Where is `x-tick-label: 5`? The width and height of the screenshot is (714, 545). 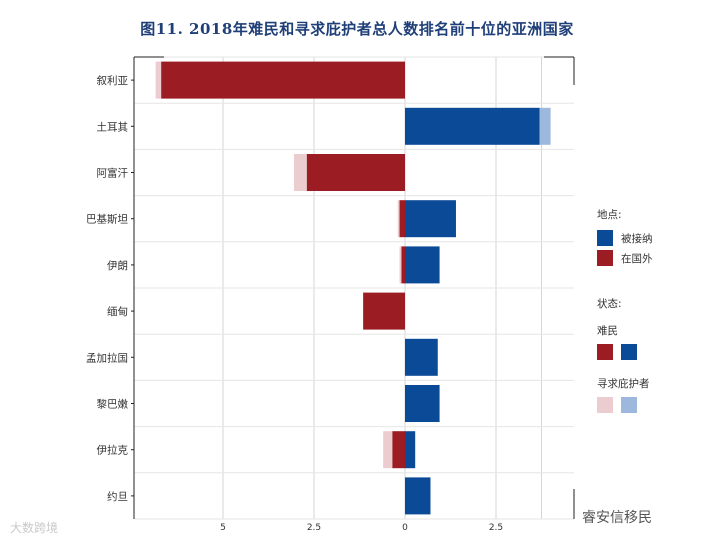 x-tick-label: 5 is located at coordinates (223, 528).